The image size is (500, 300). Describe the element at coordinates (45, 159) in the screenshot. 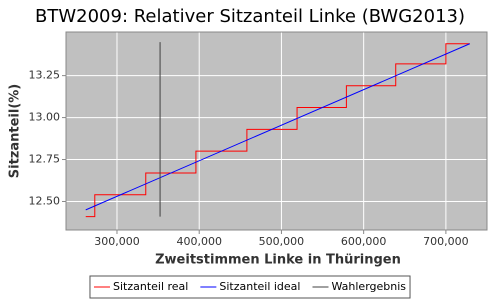

I see `y-tick-label: 12.75` at that location.